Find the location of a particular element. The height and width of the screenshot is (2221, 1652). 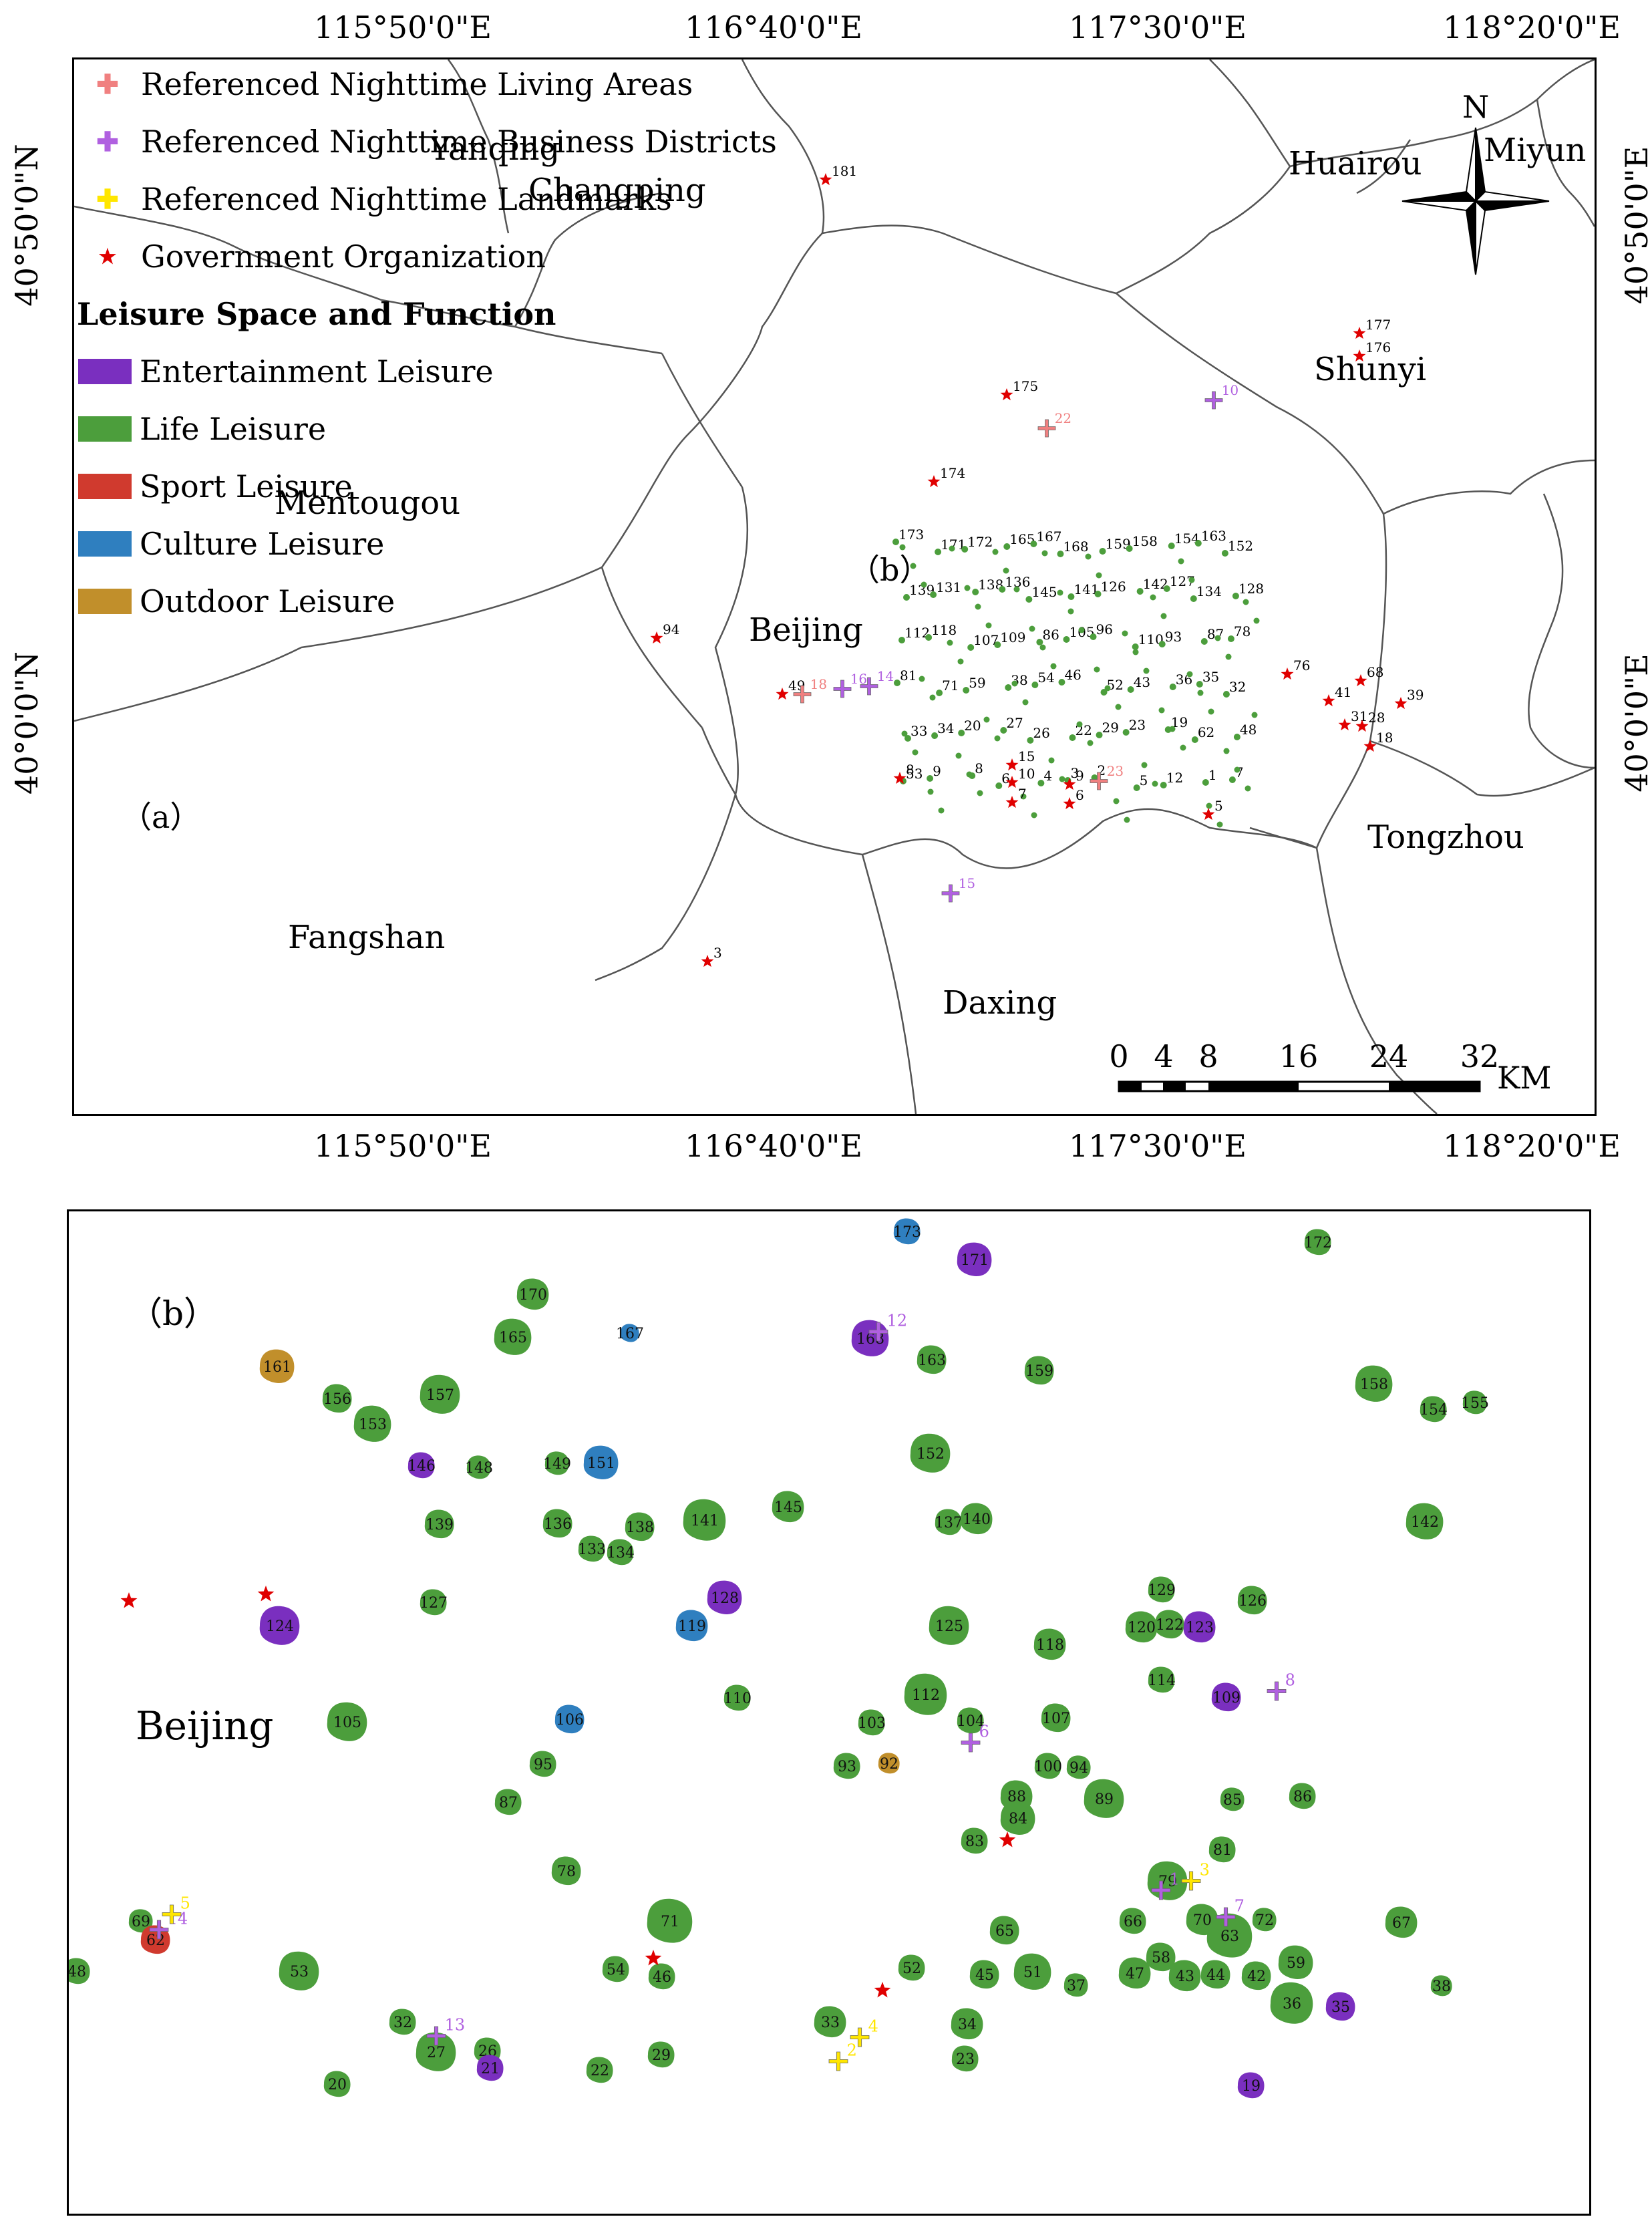

svg-text: 10 is located at coordinates (1026, 774).